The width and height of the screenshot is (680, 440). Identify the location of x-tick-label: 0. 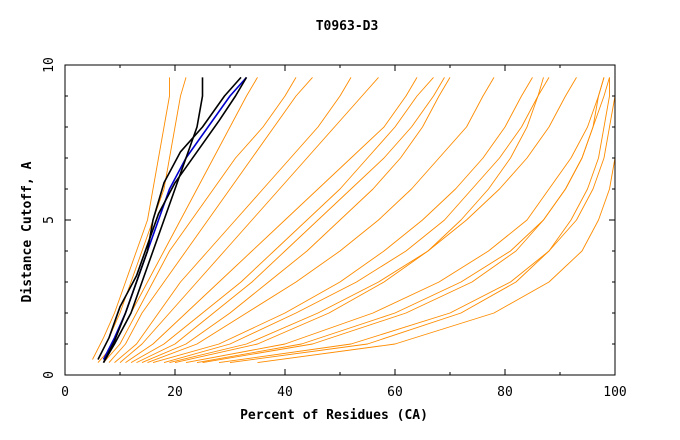
(65, 392).